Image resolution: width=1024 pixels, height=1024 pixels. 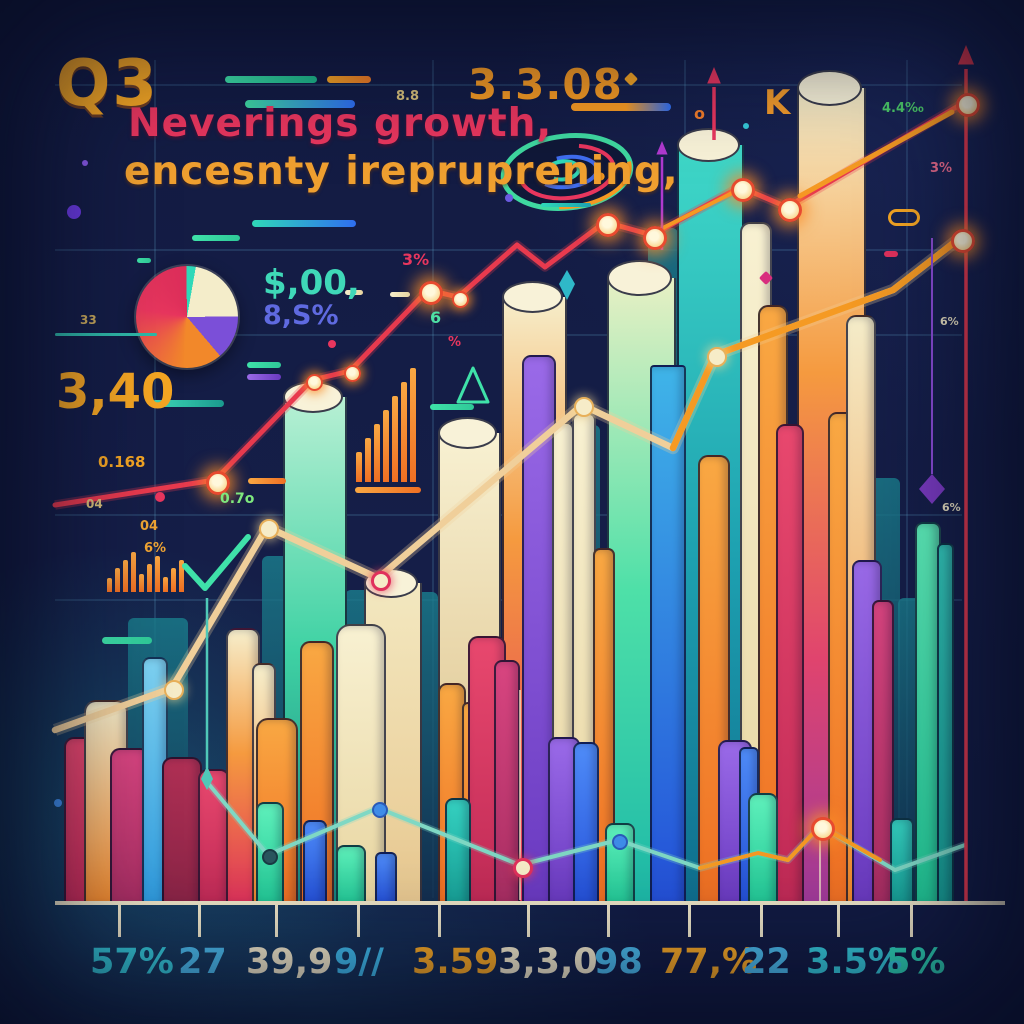 What do you see at coordinates (94, 504) in the screenshot?
I see `tiny-04a: 04` at bounding box center [94, 504].